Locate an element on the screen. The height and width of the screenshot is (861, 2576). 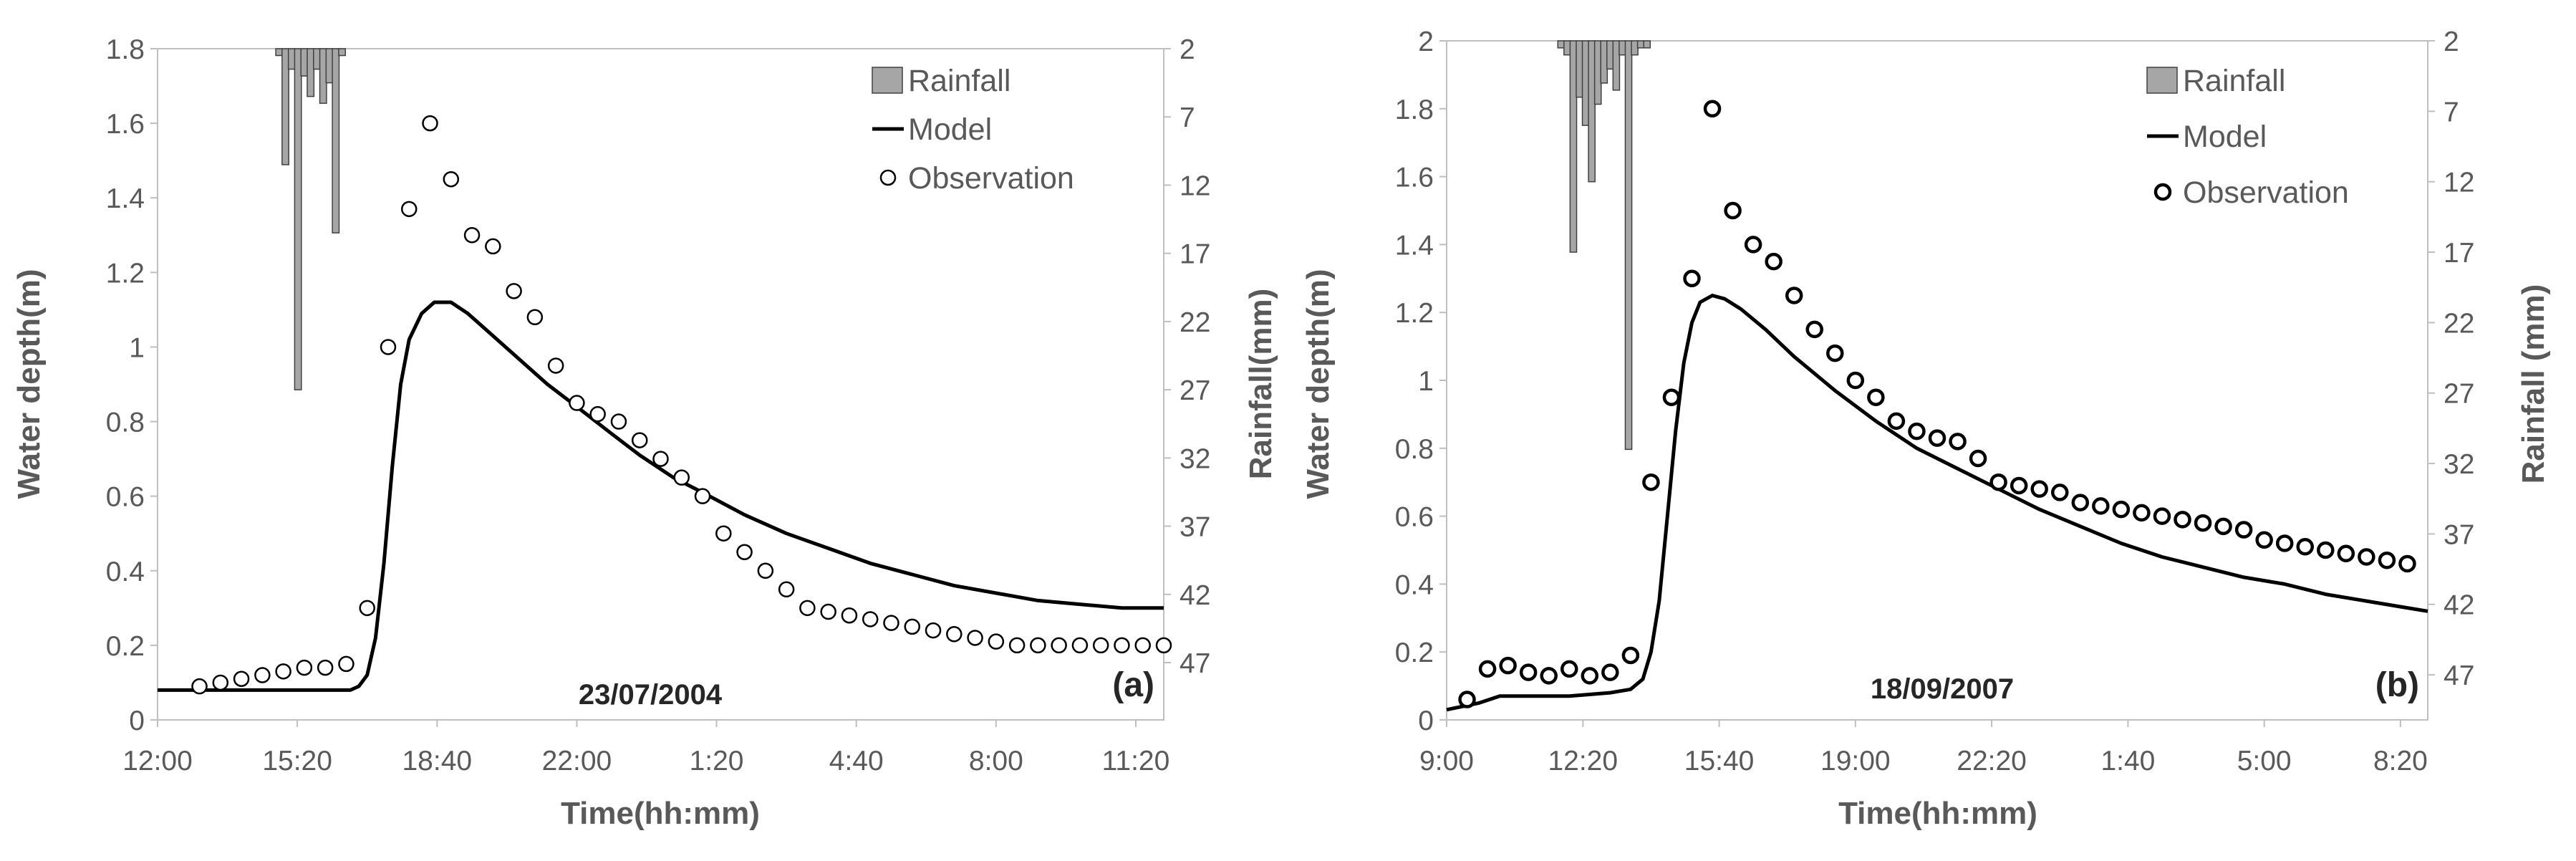
legend-observation-swatch is located at coordinates (2162, 192).